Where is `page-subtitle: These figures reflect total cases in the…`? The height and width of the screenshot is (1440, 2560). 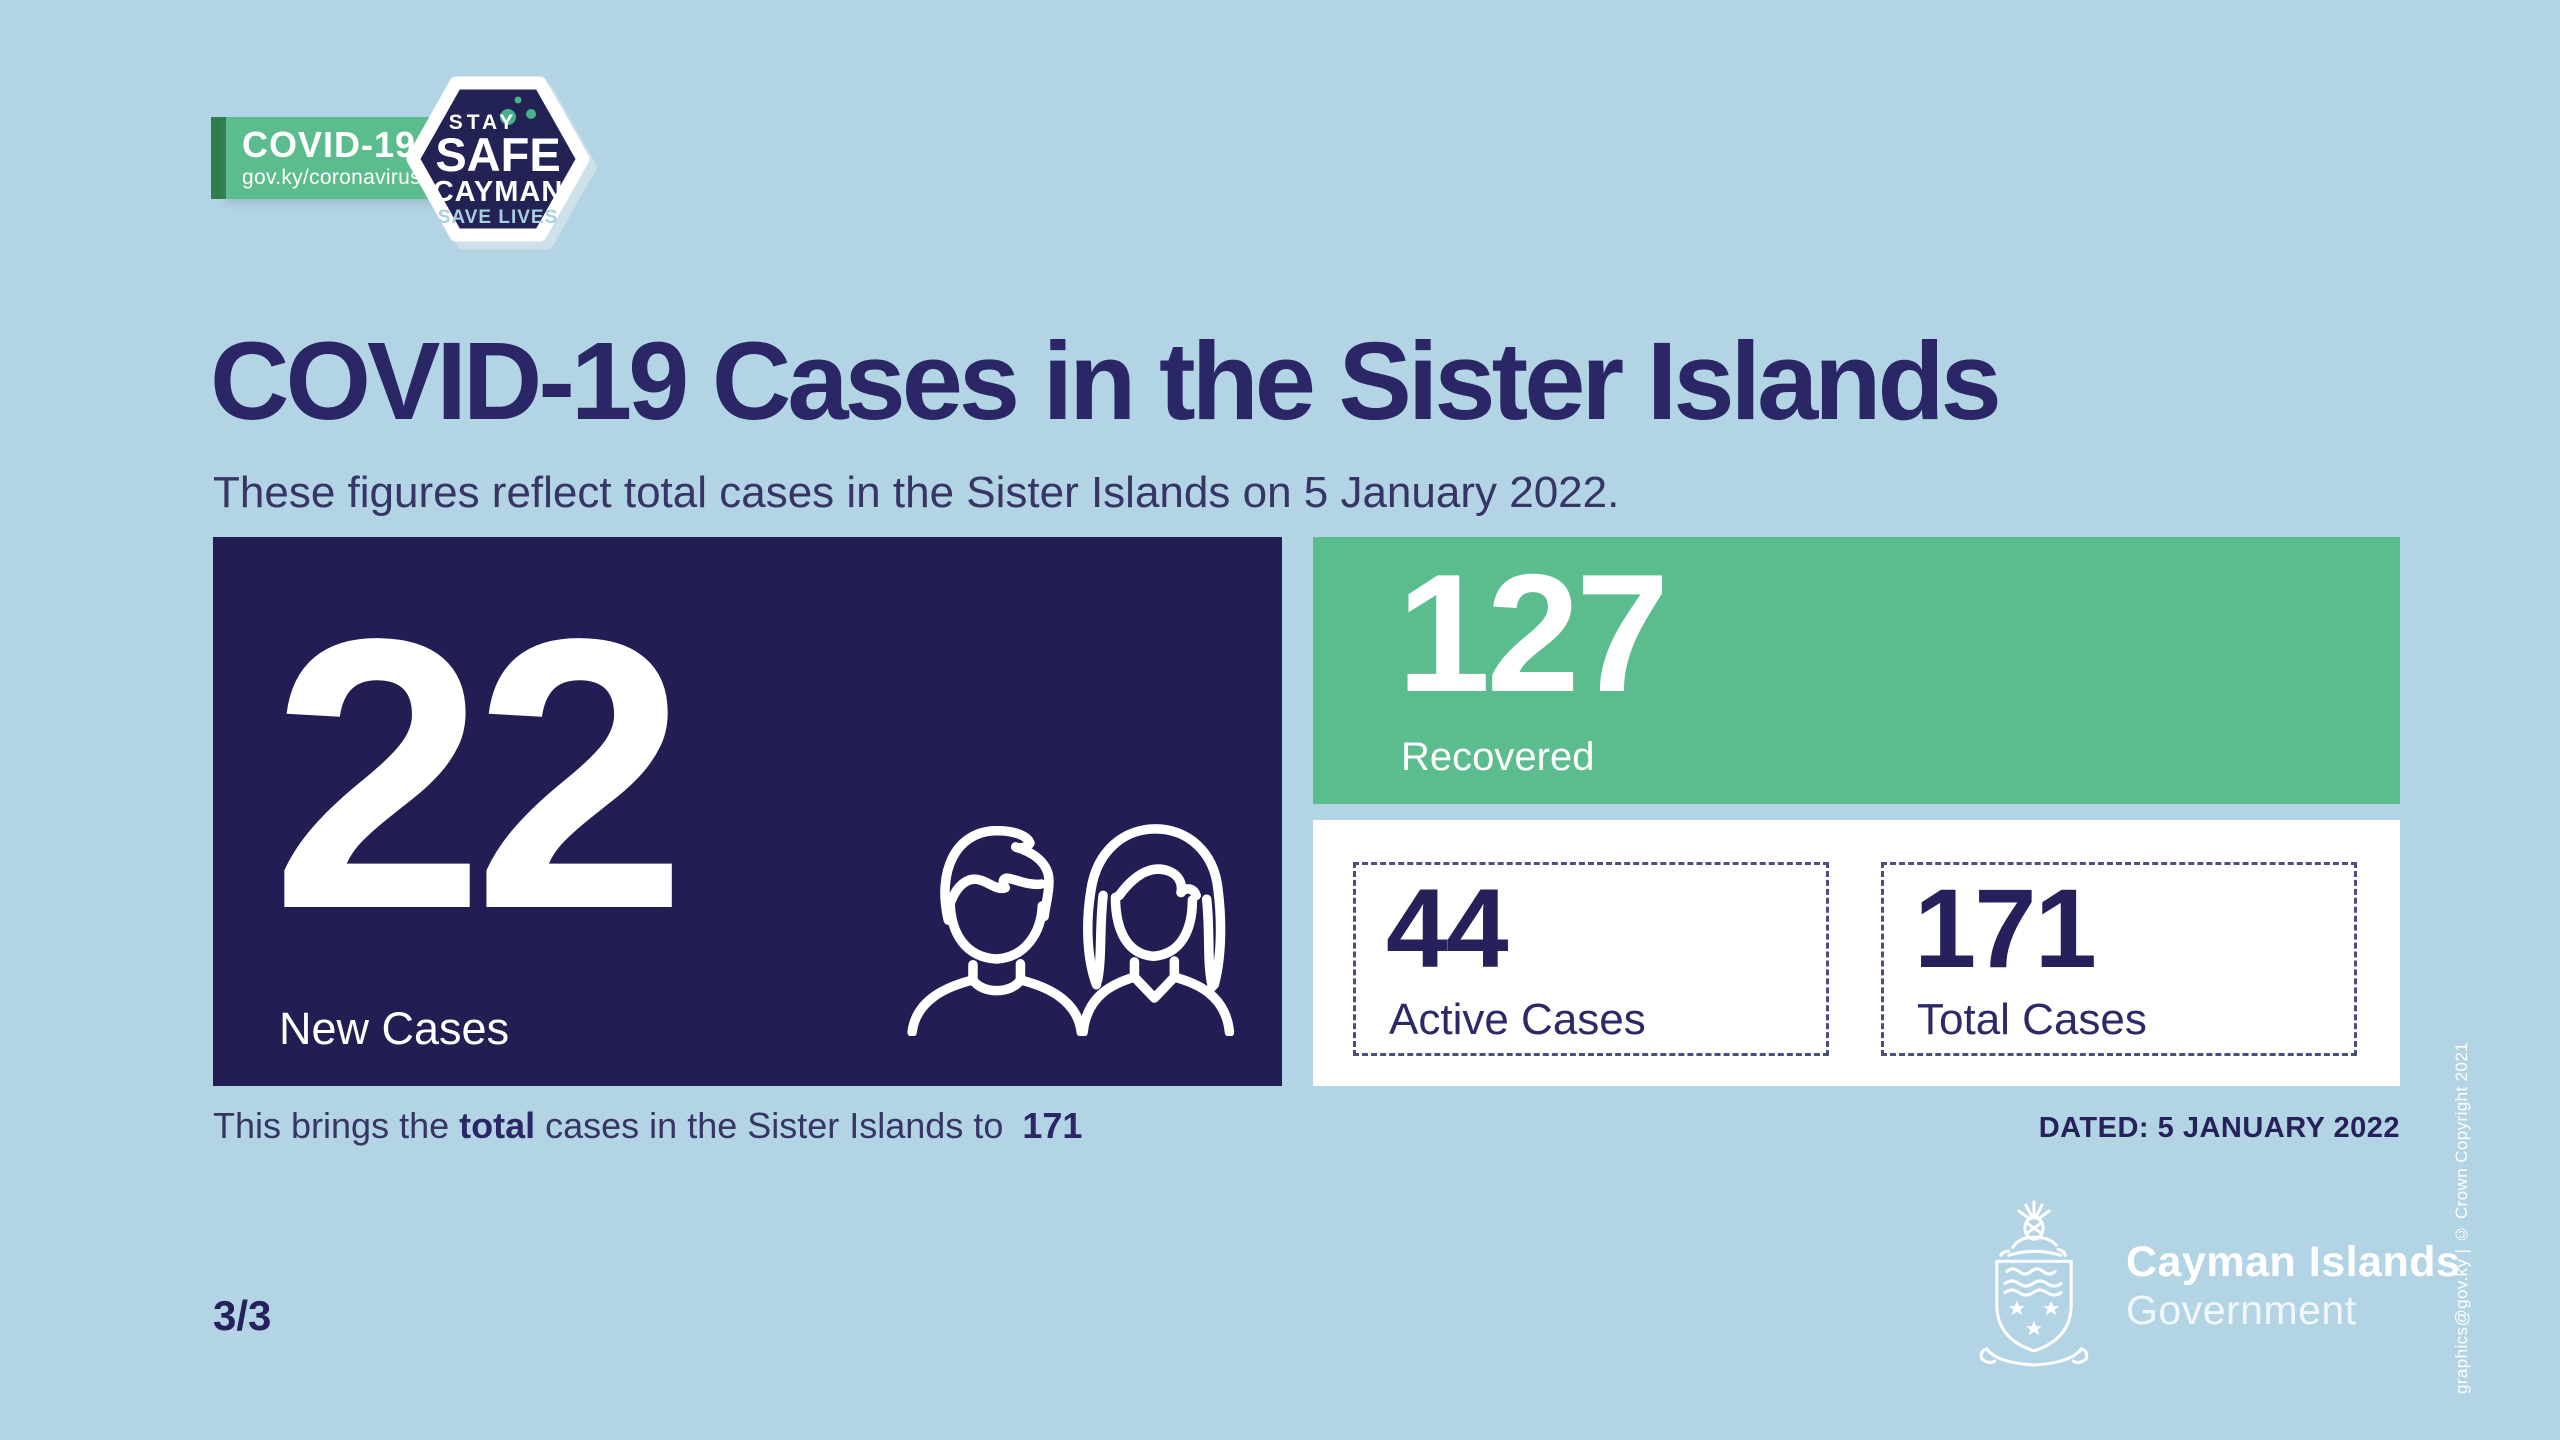 page-subtitle: These figures reflect total cases in the… is located at coordinates (916, 492).